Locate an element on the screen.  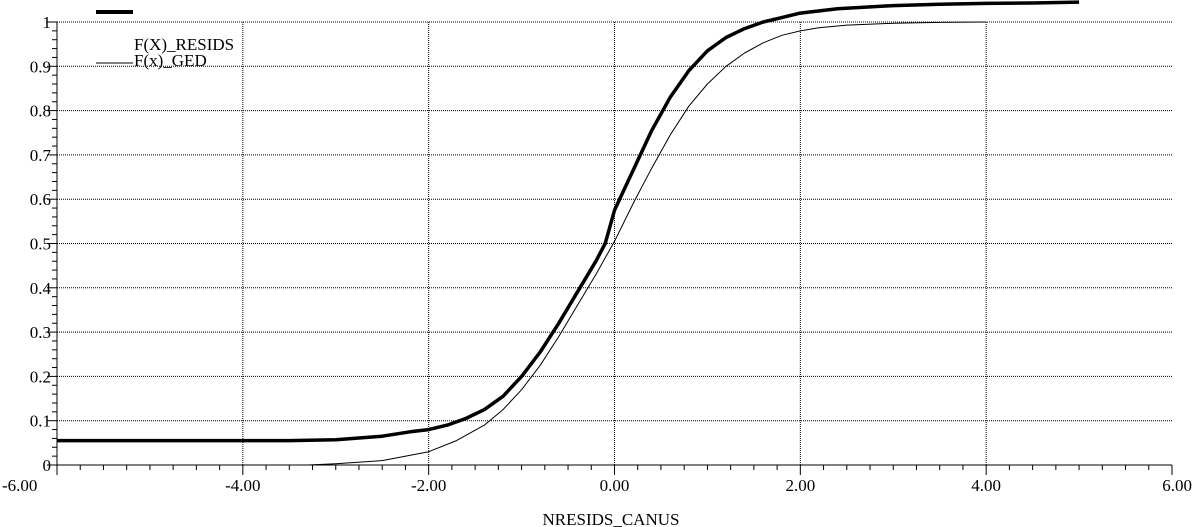
y-tick-label: 0 is located at coordinates (47, 465).